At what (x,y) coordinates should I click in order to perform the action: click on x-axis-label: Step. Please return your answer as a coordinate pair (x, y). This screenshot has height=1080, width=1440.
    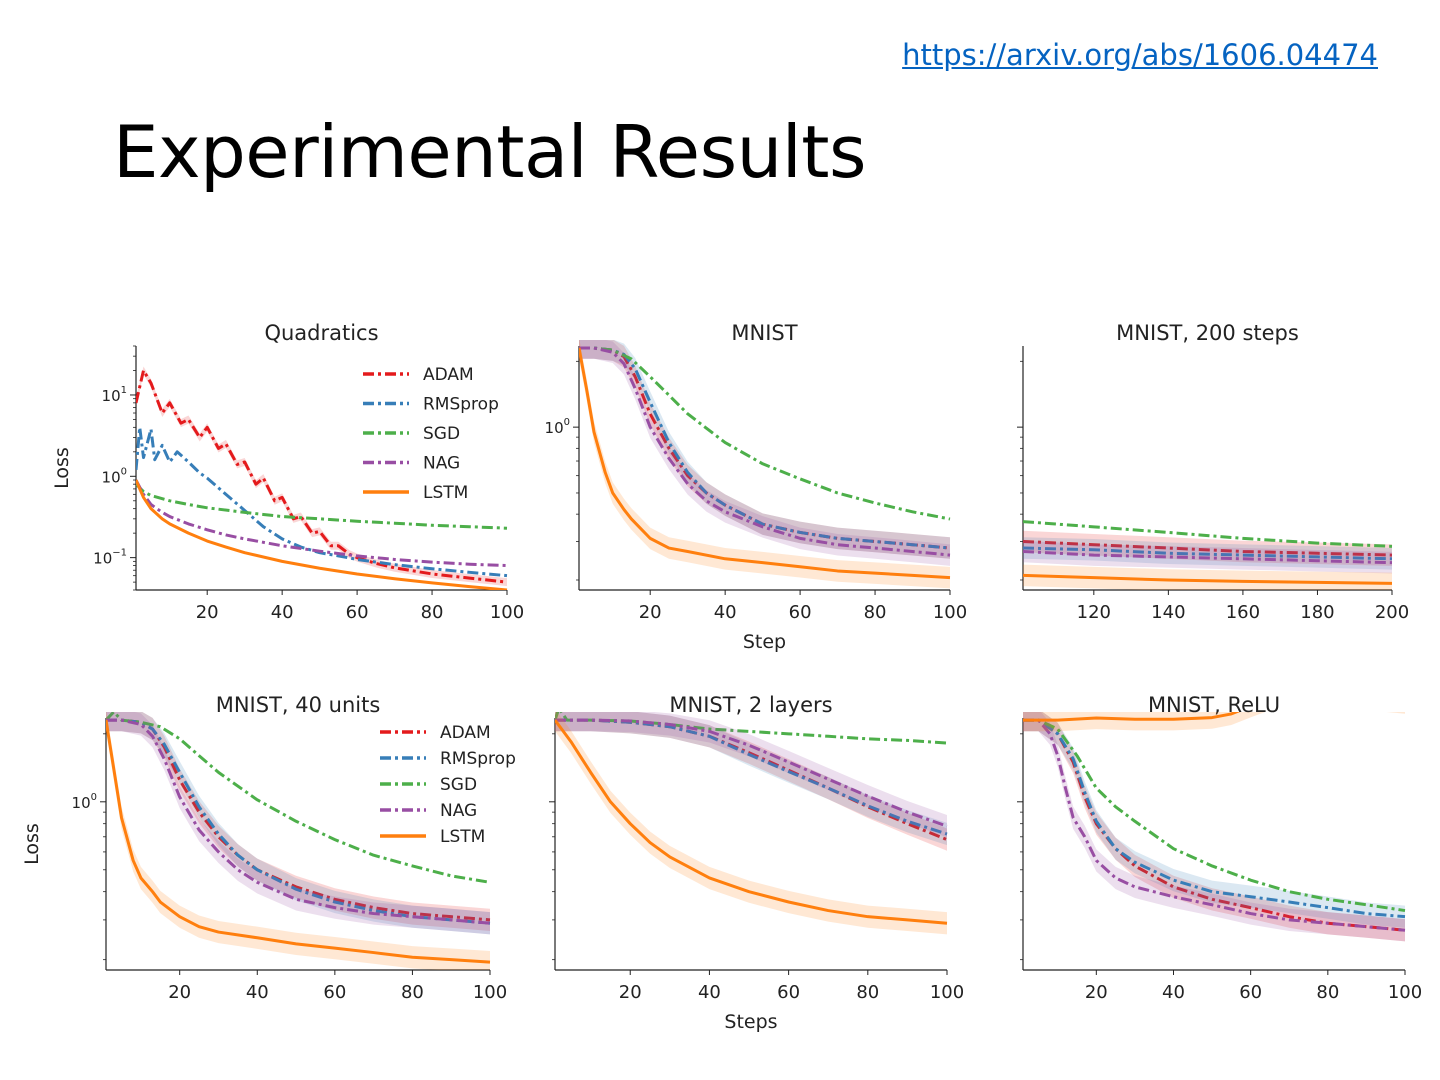
    Looking at the image, I should click on (764, 642).